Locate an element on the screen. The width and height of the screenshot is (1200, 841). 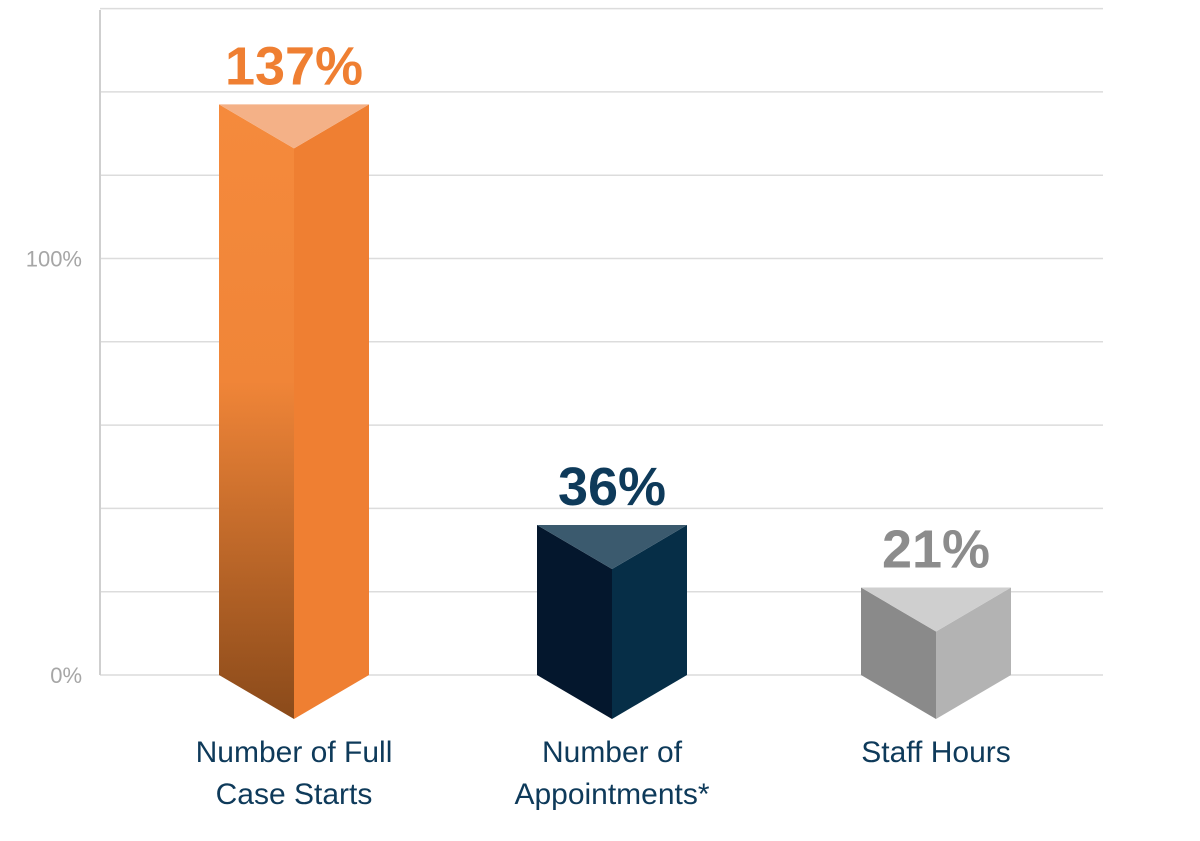
y-tick-label: 0% is located at coordinates (66, 675).